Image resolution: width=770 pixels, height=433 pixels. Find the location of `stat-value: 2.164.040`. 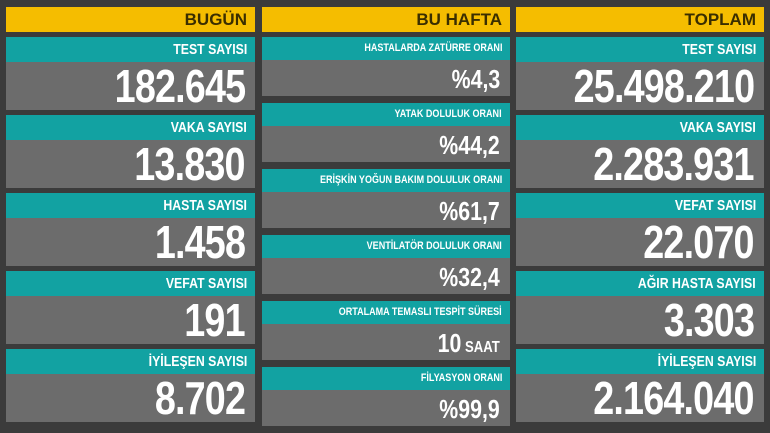

stat-value: 2.164.040 is located at coordinates (640, 398).